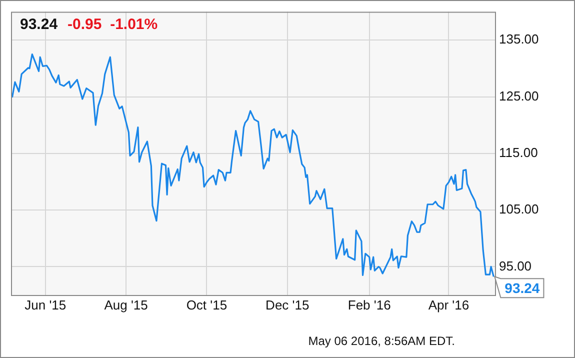 The image size is (575, 358). Describe the element at coordinates (126, 304) in the screenshot. I see `x-tick-label: Aug '15` at that location.